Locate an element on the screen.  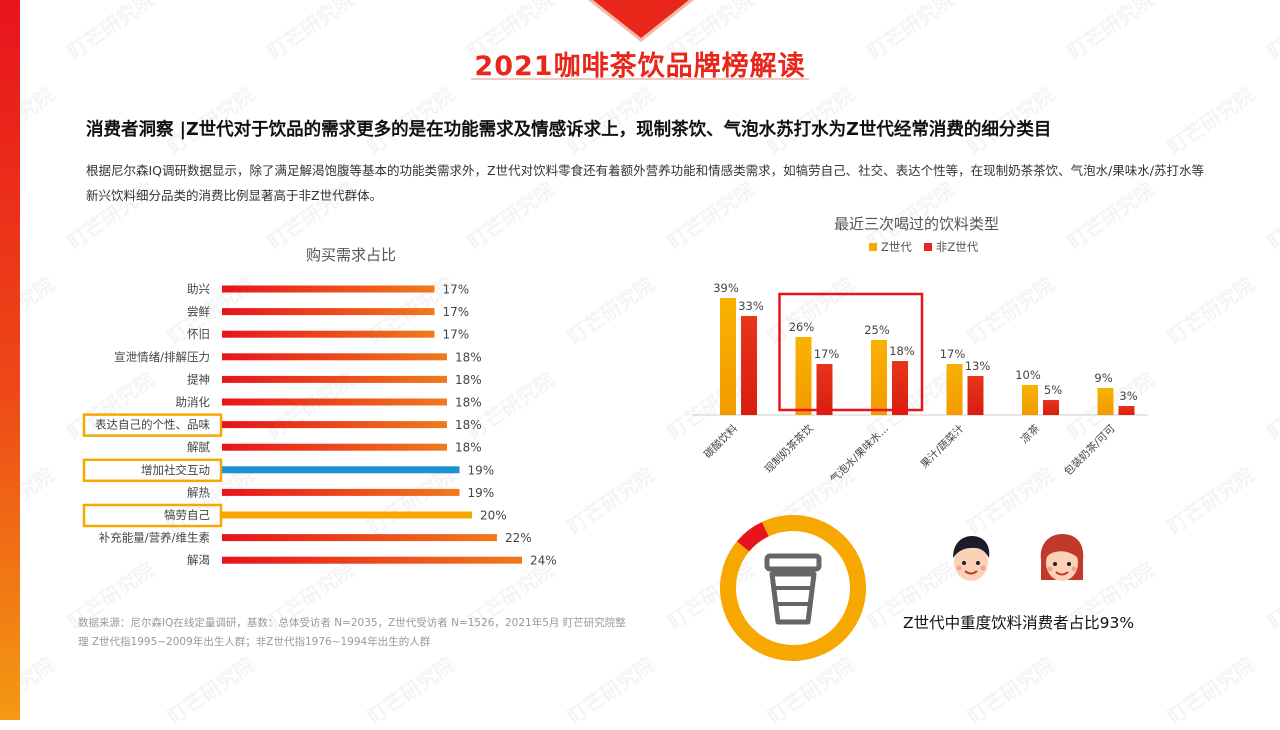
category-label: 怀旧 is located at coordinates (198, 334).